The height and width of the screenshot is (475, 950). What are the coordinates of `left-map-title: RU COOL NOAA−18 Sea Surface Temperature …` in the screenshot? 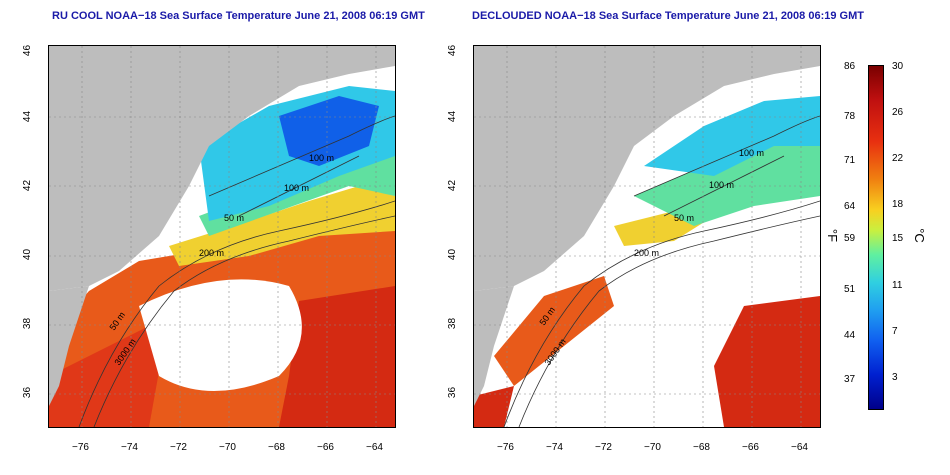 It's located at (238, 16).